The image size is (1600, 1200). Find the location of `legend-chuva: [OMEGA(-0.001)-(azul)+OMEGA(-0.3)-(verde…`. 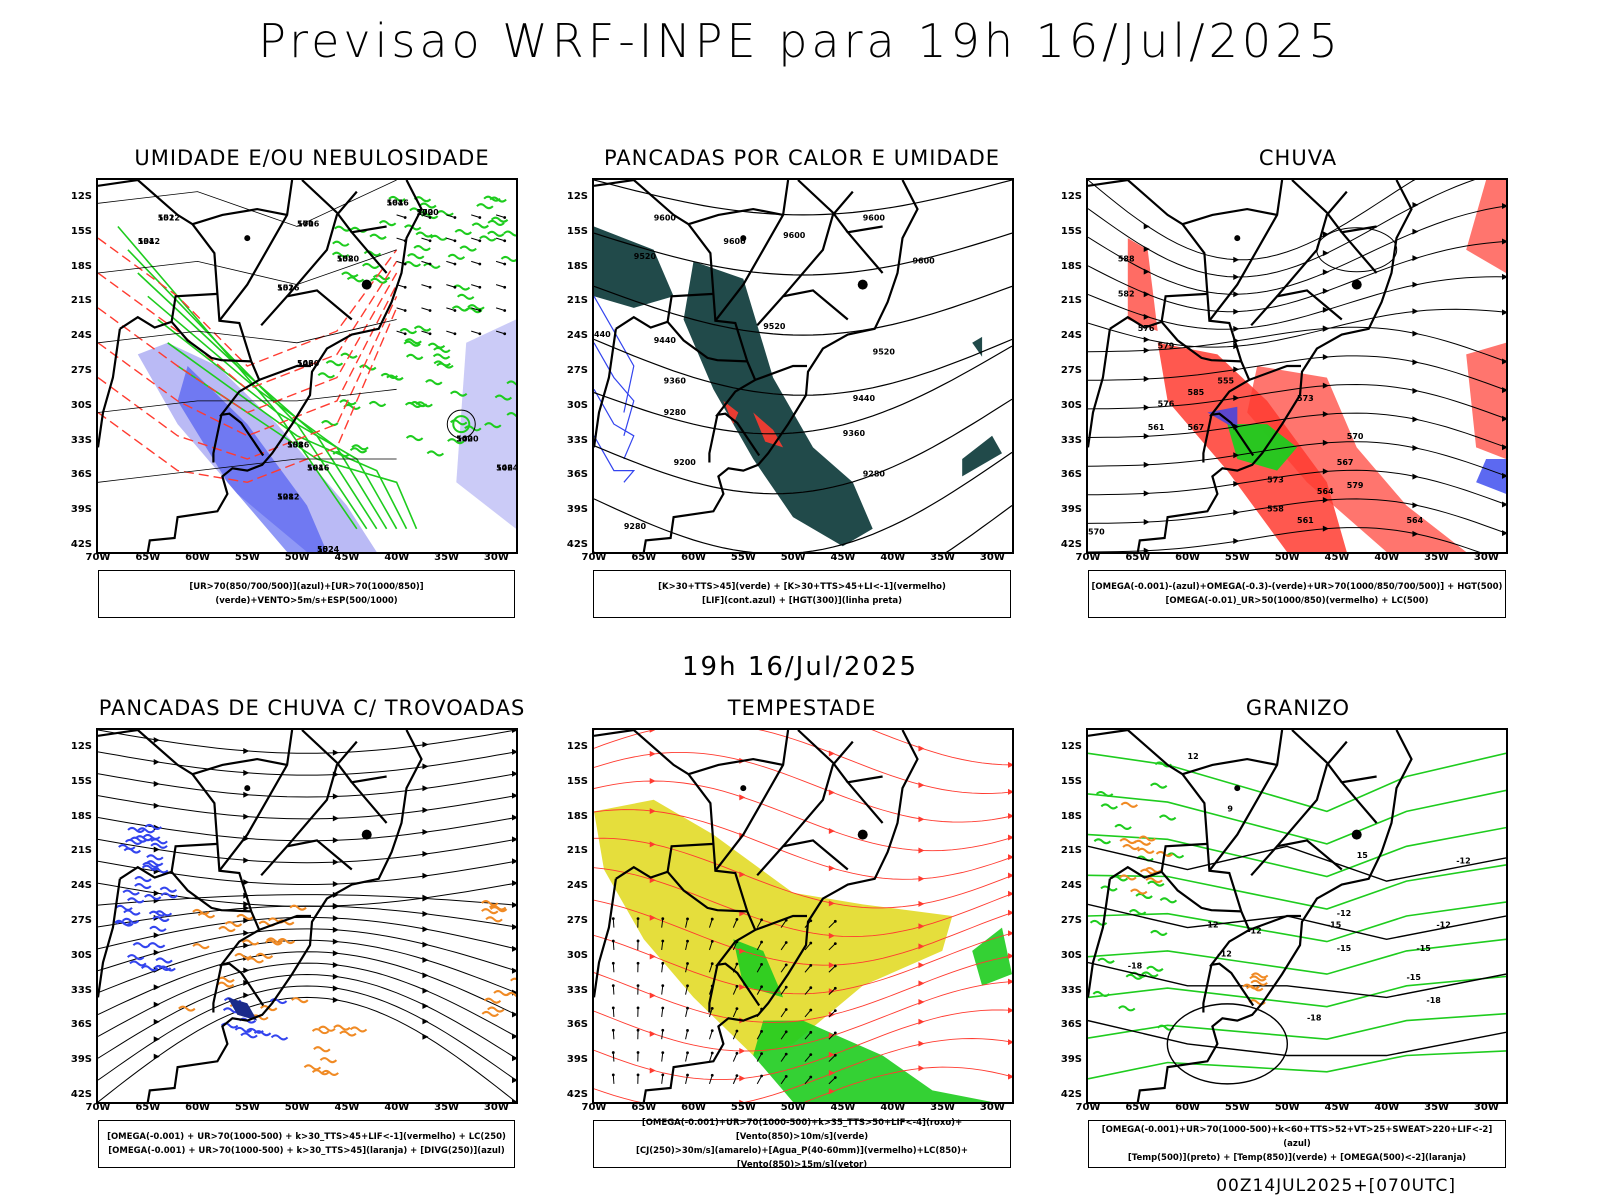

legend-chuva: [OMEGA(-0.001)-(azul)+OMEGA(-0.3)-(verde… is located at coordinates (1297, 594).